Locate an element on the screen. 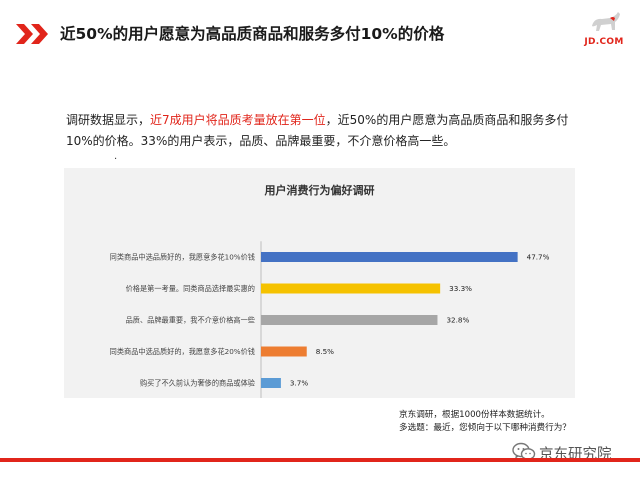  data-label: 33.3% is located at coordinates (460, 288).